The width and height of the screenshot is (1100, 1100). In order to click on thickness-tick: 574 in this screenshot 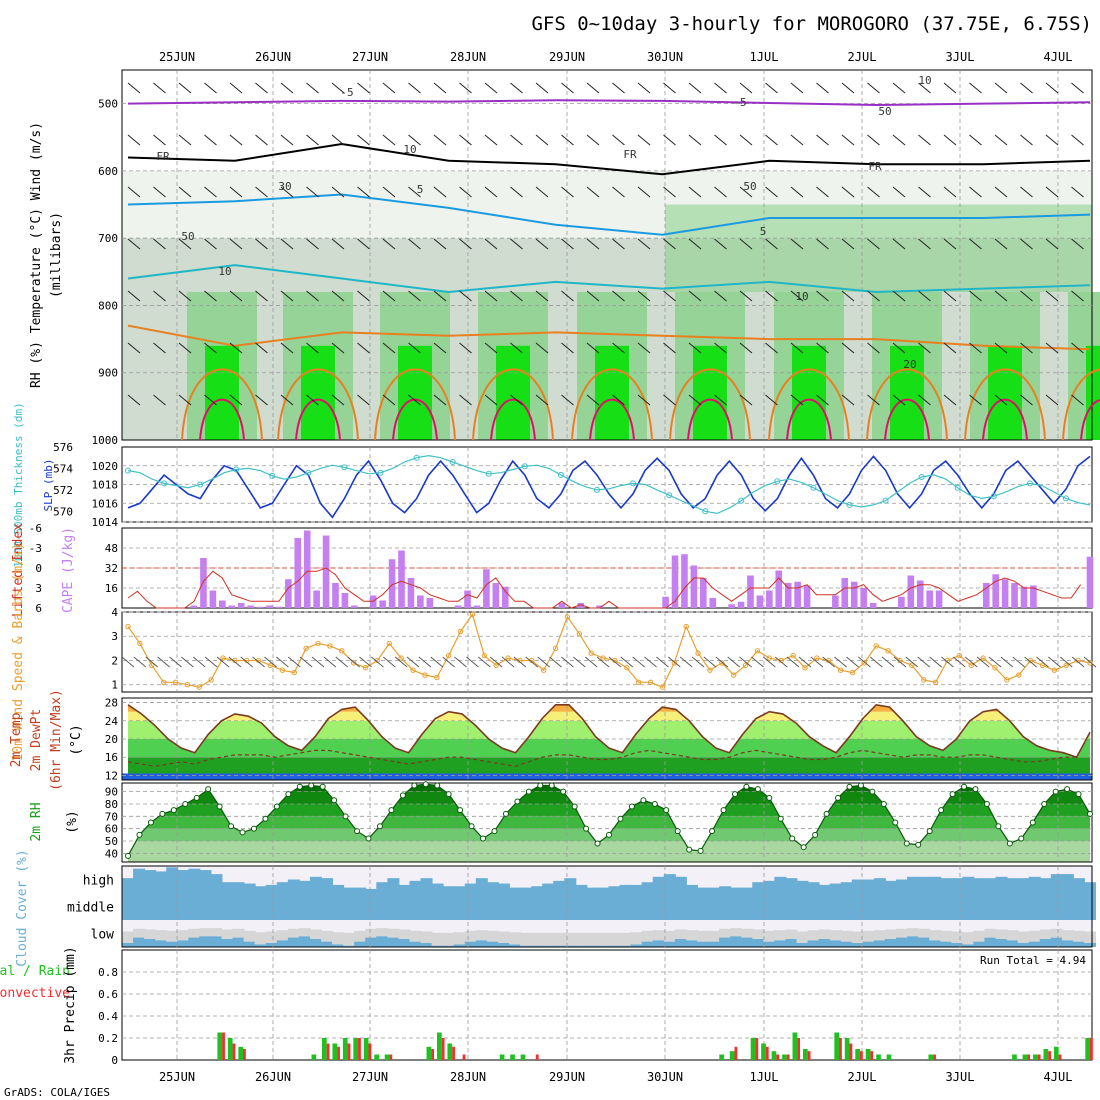, I will do `click(63, 468)`.